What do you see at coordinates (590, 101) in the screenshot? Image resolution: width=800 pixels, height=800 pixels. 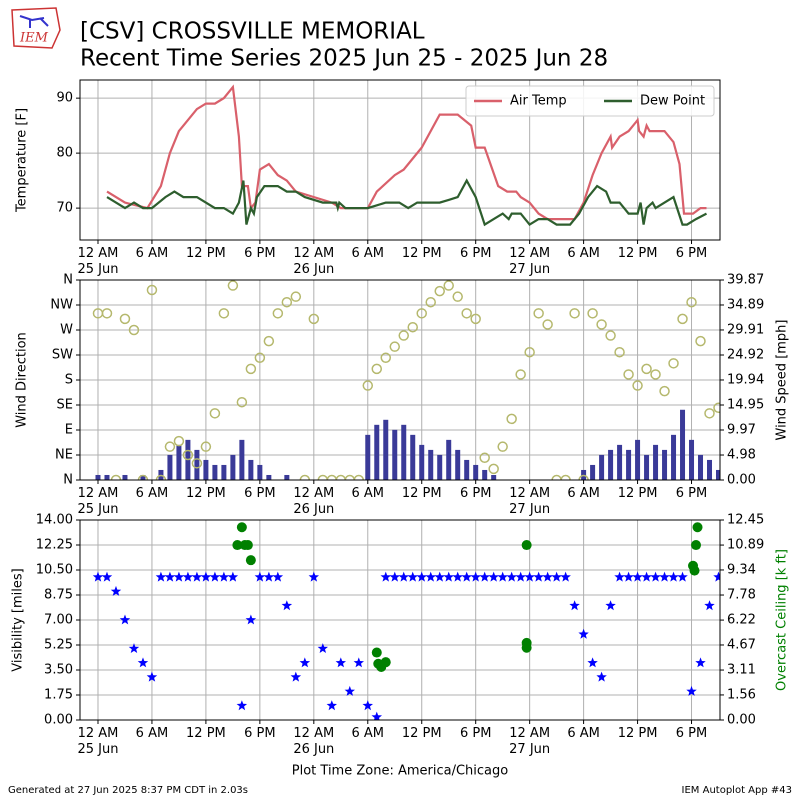 I see `legend-box` at bounding box center [590, 101].